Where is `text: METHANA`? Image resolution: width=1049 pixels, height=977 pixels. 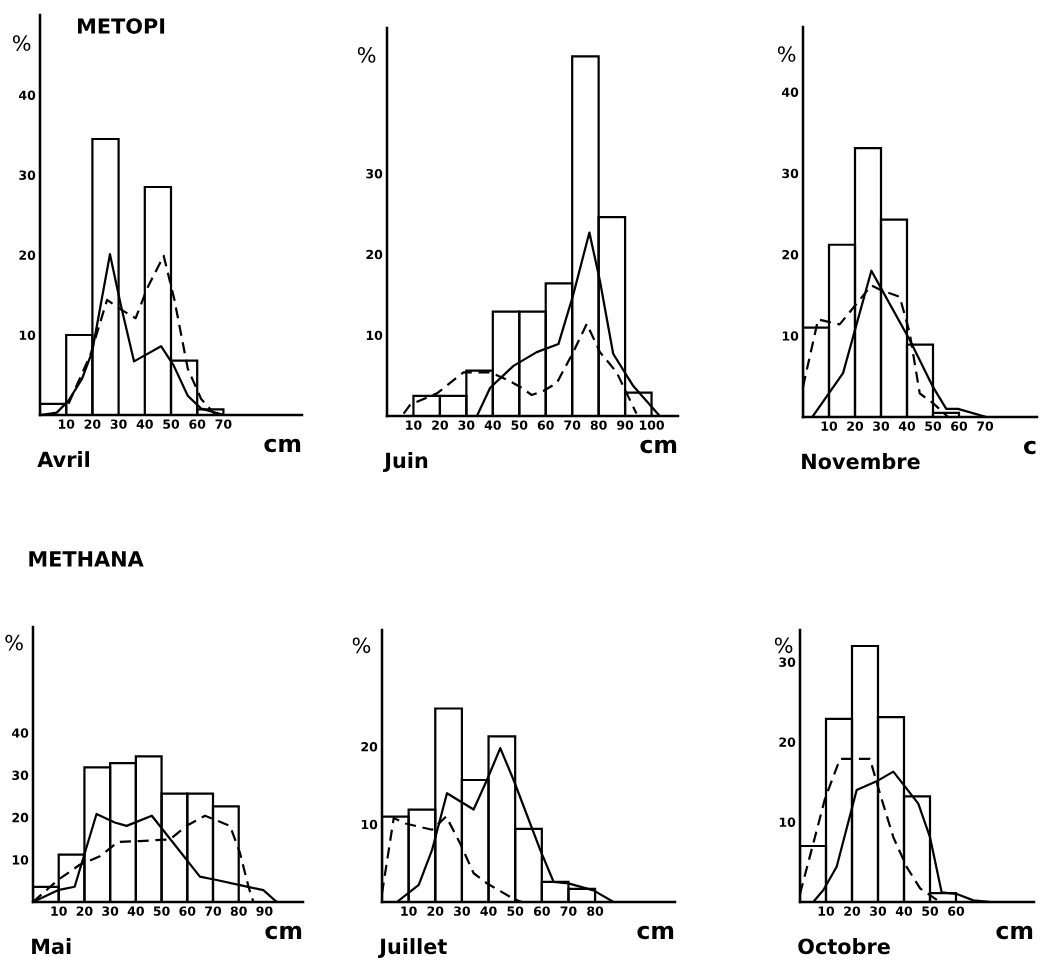 text: METHANA is located at coordinates (86, 559).